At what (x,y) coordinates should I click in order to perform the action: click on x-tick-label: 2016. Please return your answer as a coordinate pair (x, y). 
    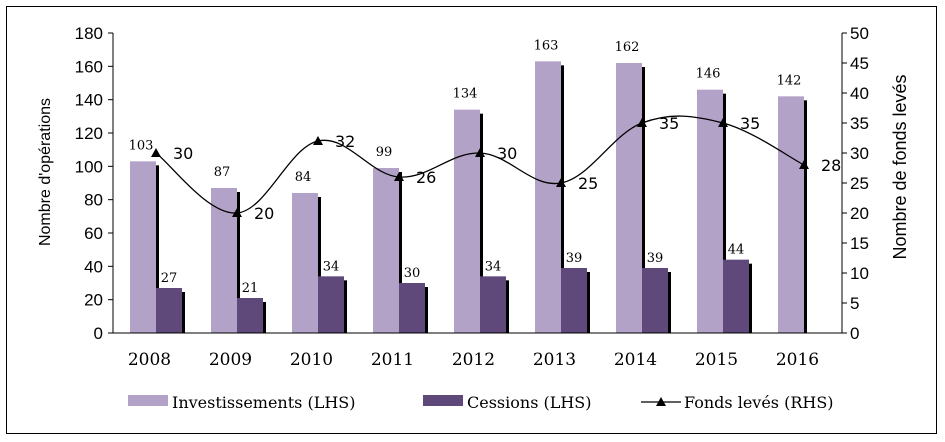
    Looking at the image, I should click on (797, 360).